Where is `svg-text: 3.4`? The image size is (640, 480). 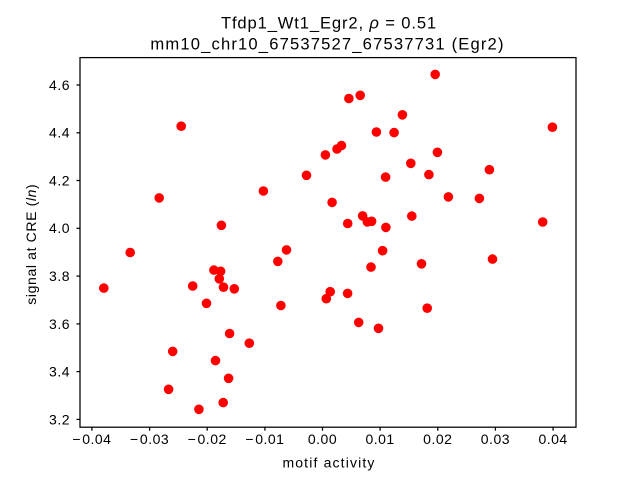 svg-text: 3.4 is located at coordinates (59, 372).